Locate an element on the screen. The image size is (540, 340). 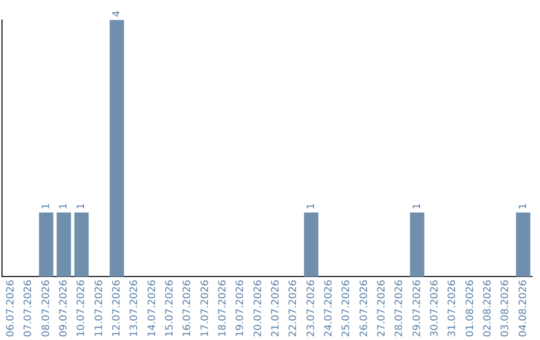
x-tick-label: 23.07.2026 is located at coordinates (311, 309).